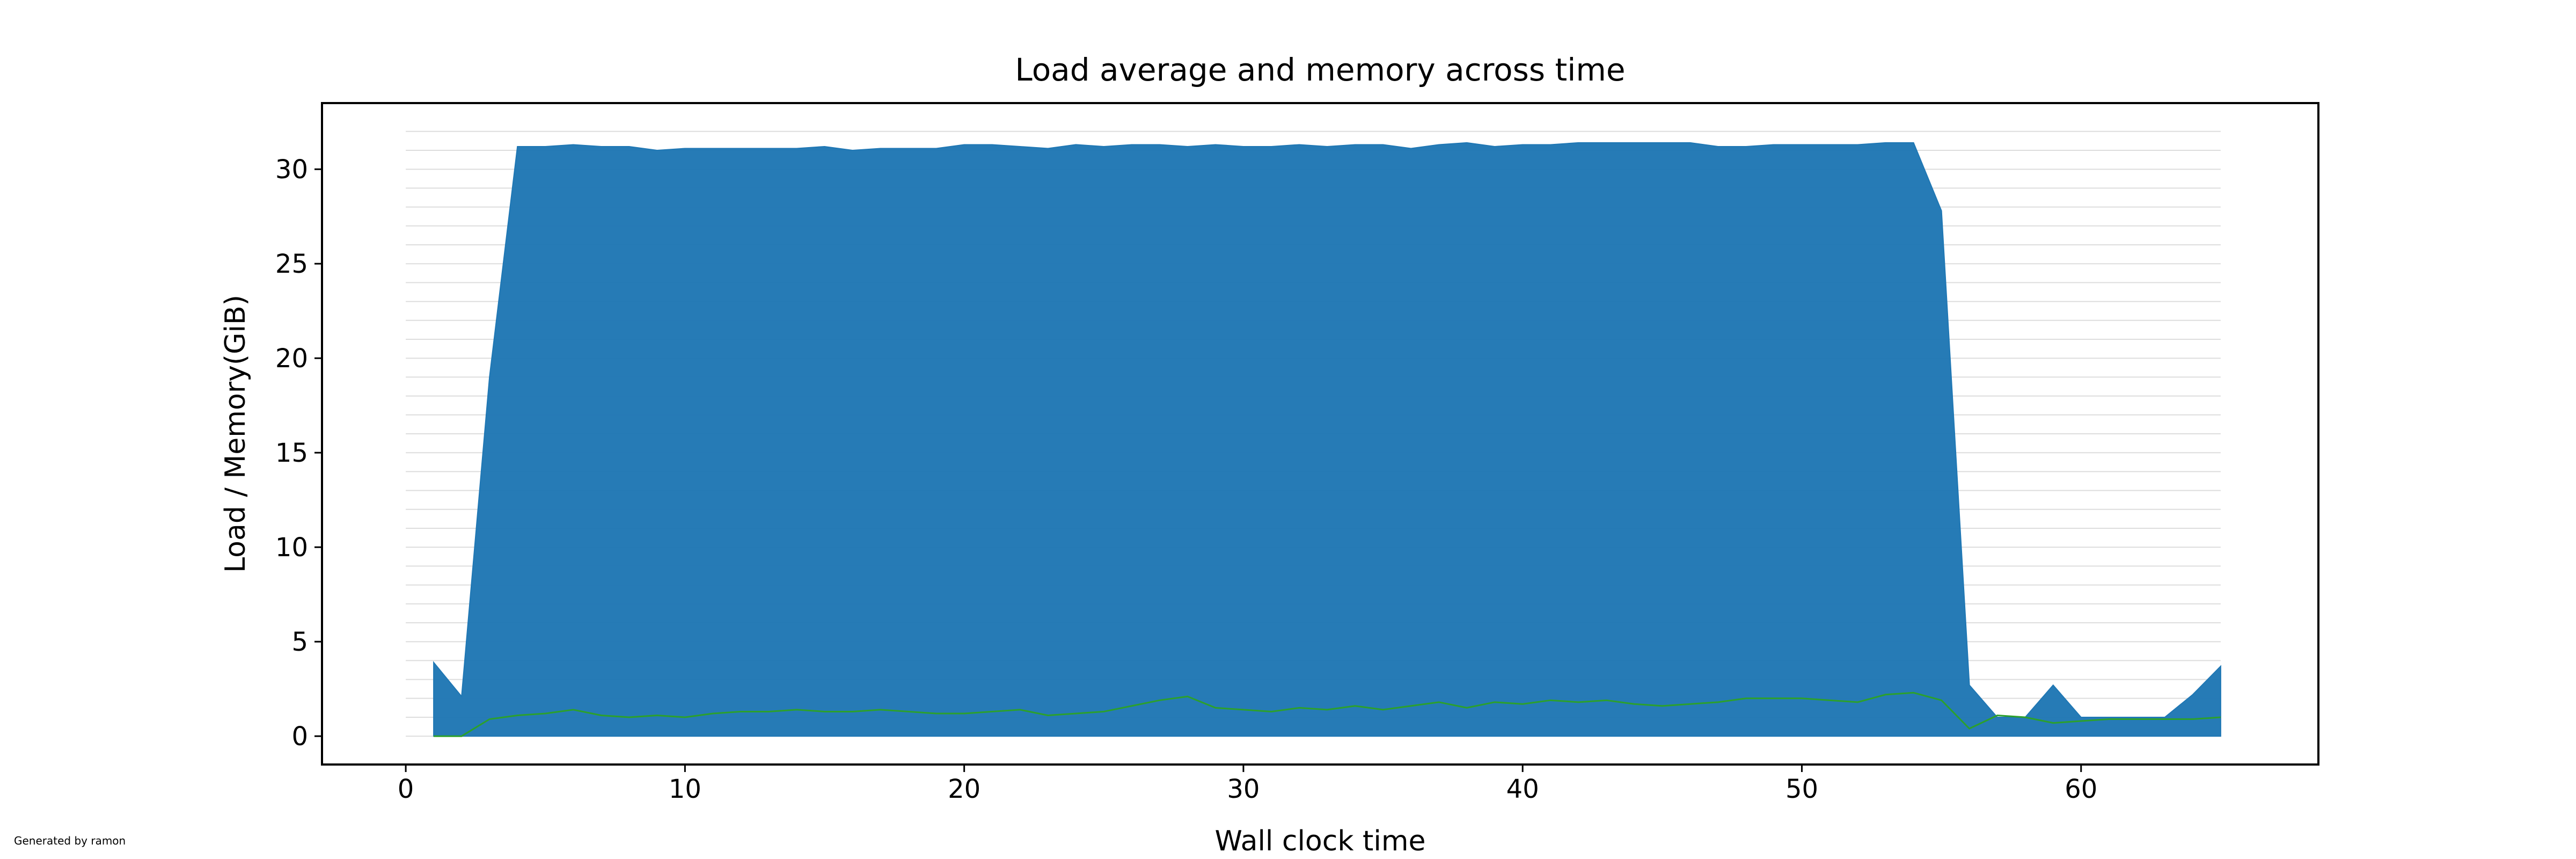  I want to click on x-tick-label-60: 60, so click(2081, 789).